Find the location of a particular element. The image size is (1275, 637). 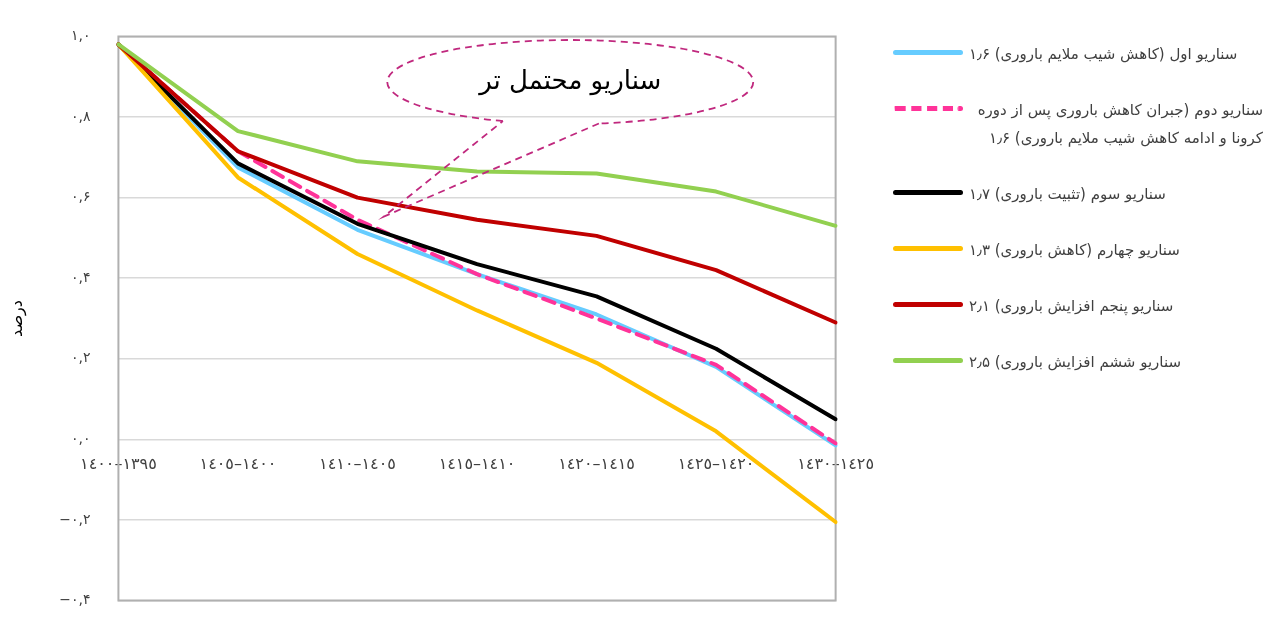

x-tick-label: ١٣٩٥–١٤٠٠ is located at coordinates (118, 464).